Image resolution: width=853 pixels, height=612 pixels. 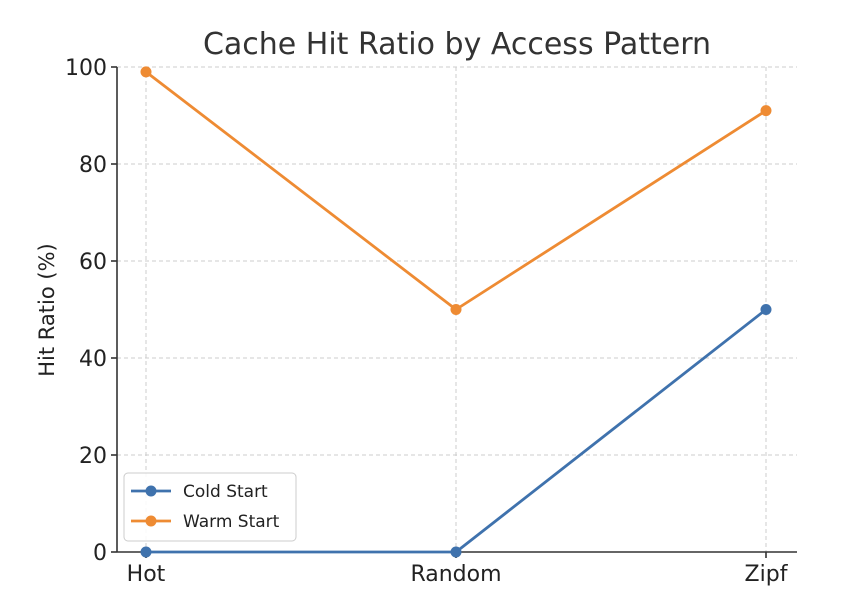 I want to click on y-tick-label-4: 80, so click(x=93, y=165).